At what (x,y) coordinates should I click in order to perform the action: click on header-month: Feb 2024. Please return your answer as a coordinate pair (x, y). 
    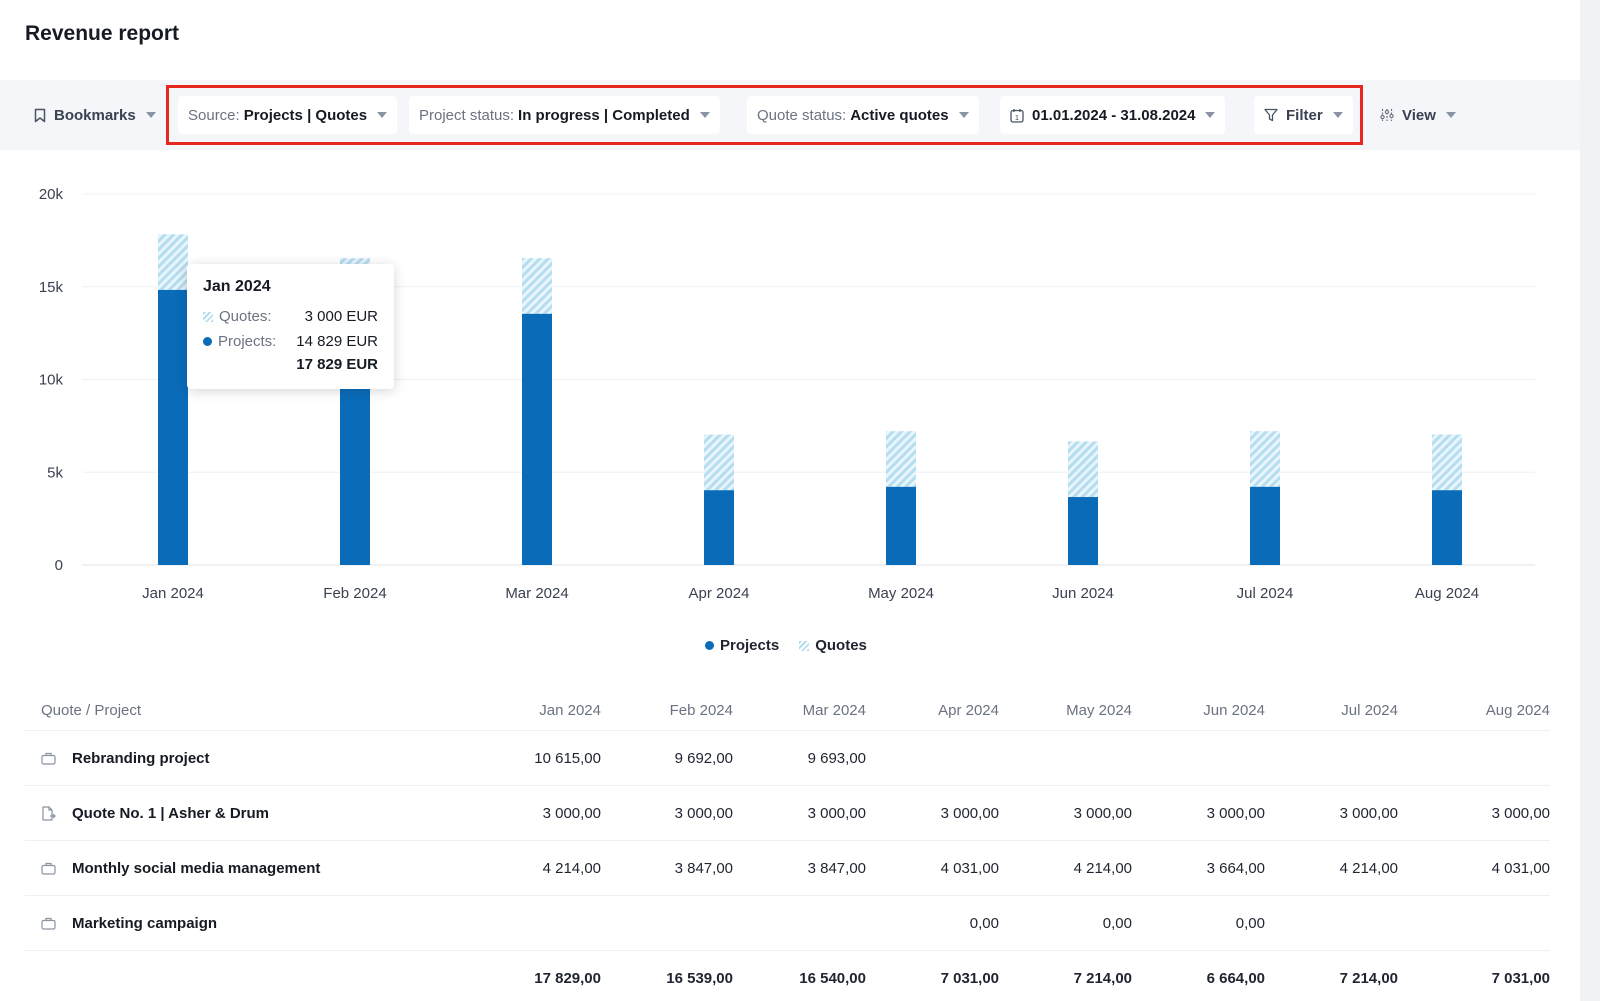
    Looking at the image, I should click on (701, 710).